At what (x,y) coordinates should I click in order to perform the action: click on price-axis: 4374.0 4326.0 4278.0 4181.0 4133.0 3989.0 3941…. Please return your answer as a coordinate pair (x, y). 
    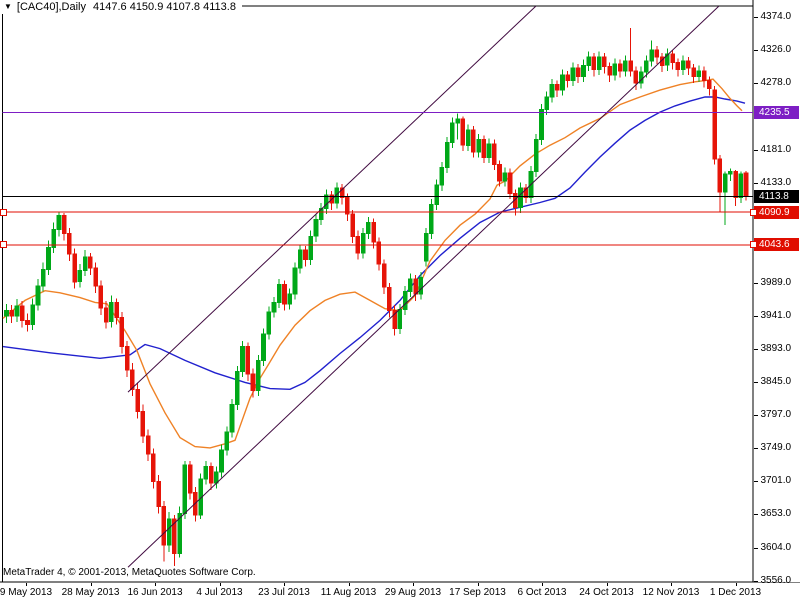
    Looking at the image, I should click on (776, 293).